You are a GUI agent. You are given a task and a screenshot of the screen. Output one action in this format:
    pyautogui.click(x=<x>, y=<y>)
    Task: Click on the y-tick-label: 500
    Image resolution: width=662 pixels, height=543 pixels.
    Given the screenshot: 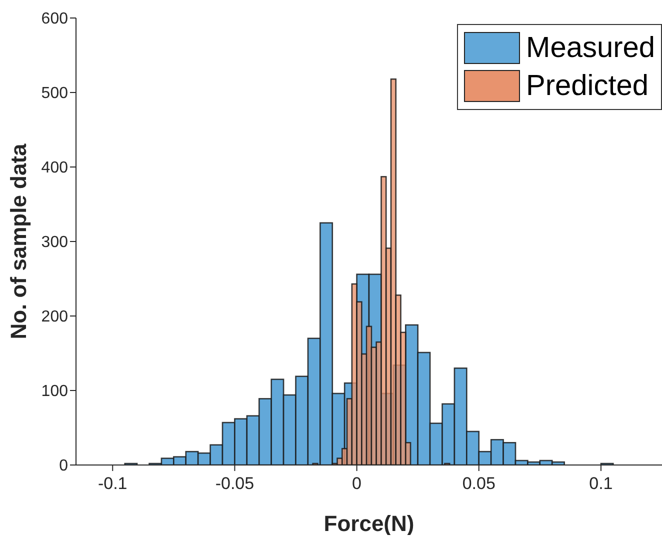 What is the action you would take?
    pyautogui.click(x=54, y=93)
    